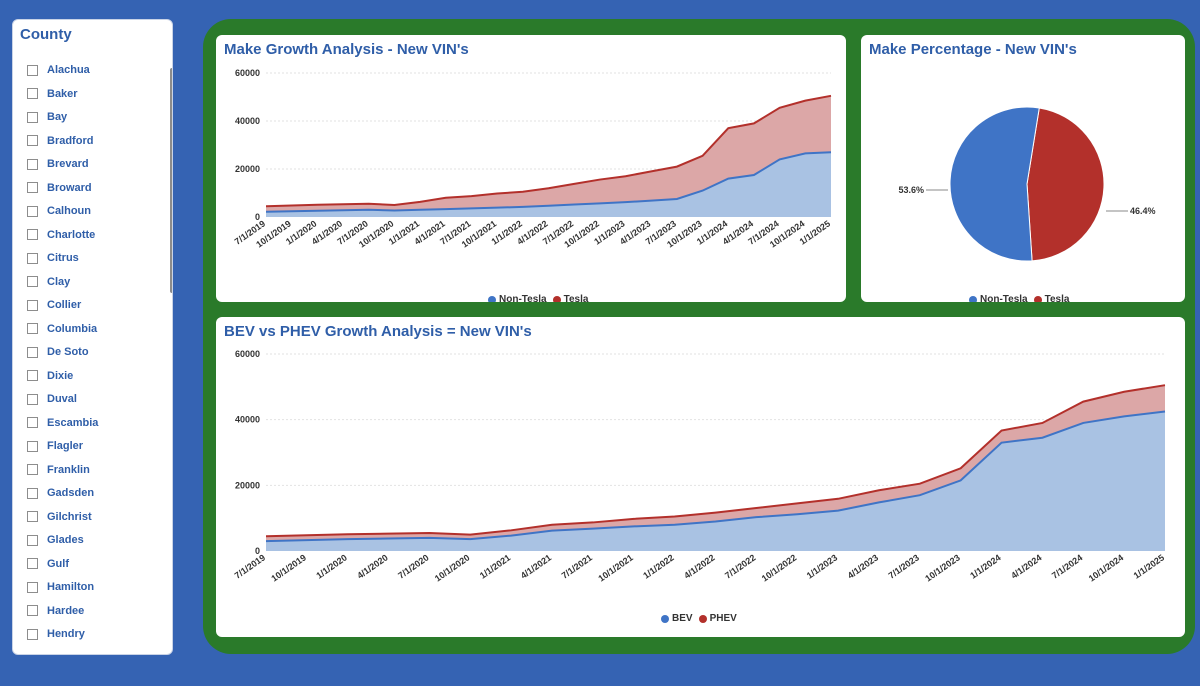 Image resolution: width=1200 pixels, height=686 pixels. What do you see at coordinates (55, 446) in the screenshot?
I see `county-item: Flagler` at bounding box center [55, 446].